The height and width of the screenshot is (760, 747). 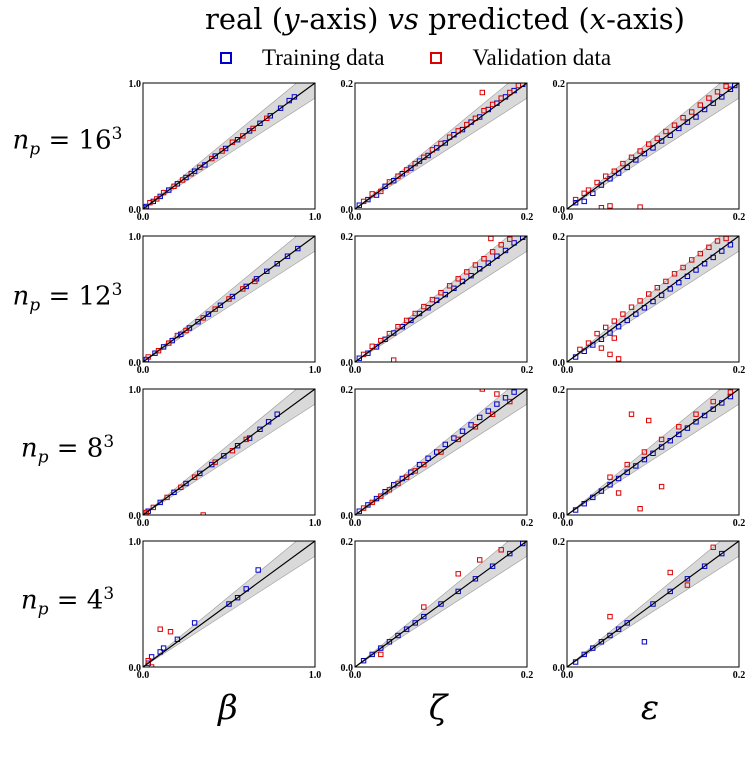 What do you see at coordinates (225, 609) in the screenshot?
I see `panel-r4-c1: 0.0 1.0 0.0 1.0` at bounding box center [225, 609].